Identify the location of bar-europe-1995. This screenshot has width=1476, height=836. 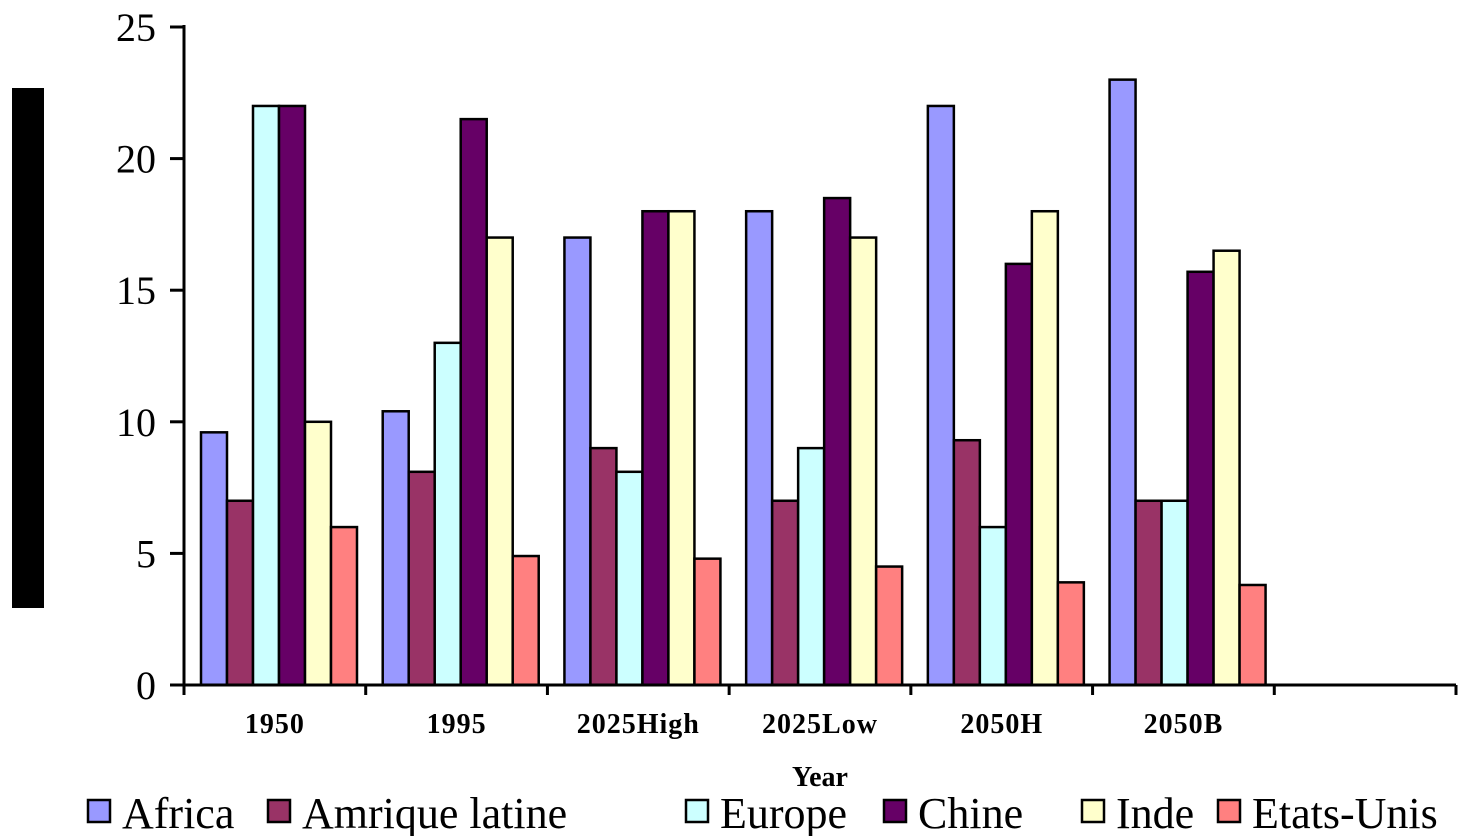
(447, 514).